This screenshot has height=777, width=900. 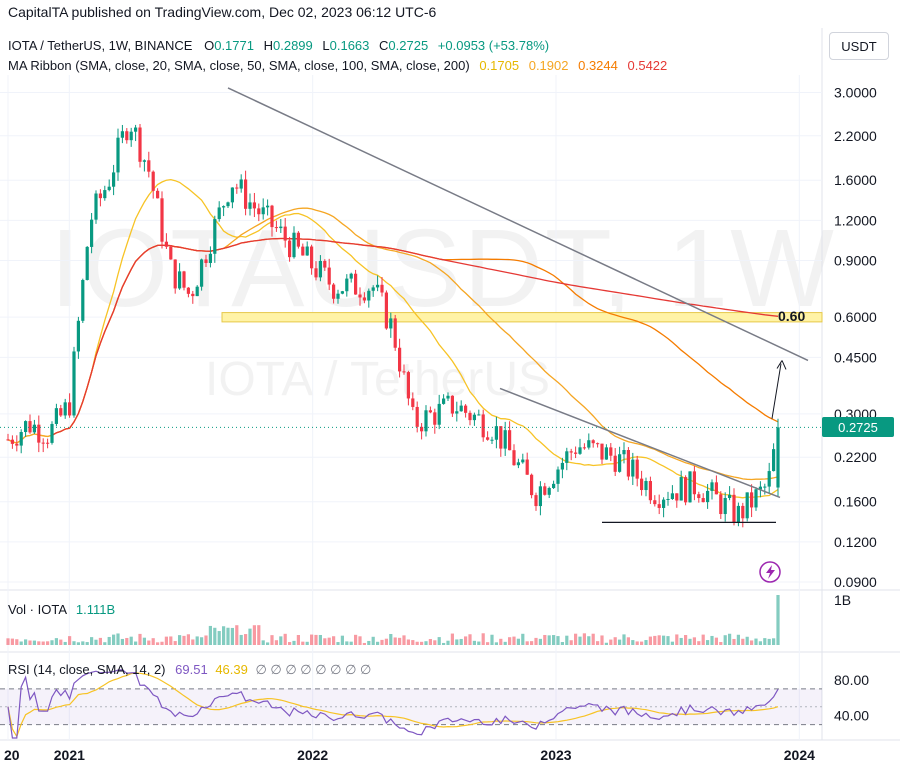 I want to click on ma20-value: 0.1705, so click(x=499, y=65).